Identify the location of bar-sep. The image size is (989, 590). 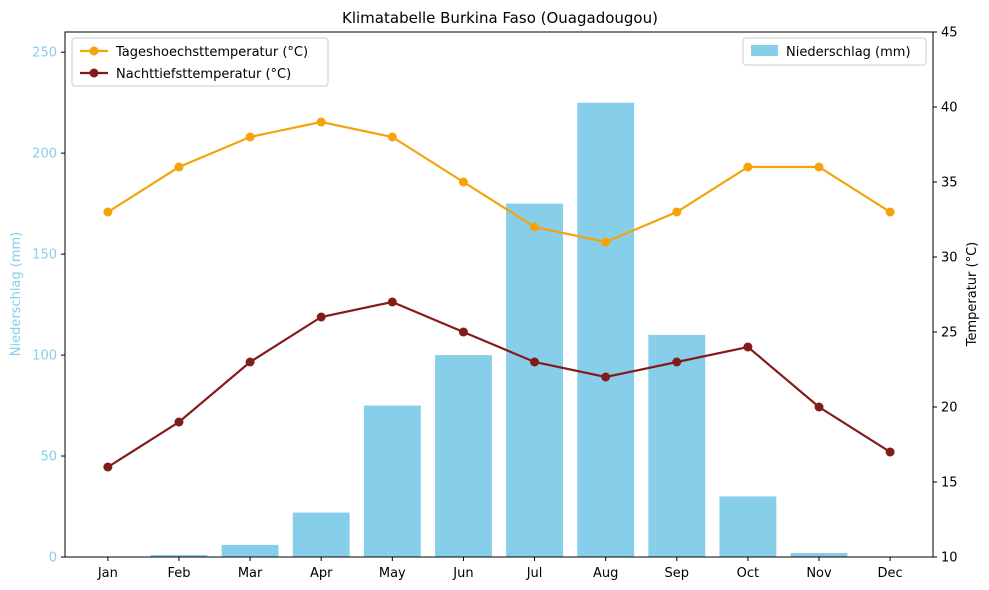
(677, 445).